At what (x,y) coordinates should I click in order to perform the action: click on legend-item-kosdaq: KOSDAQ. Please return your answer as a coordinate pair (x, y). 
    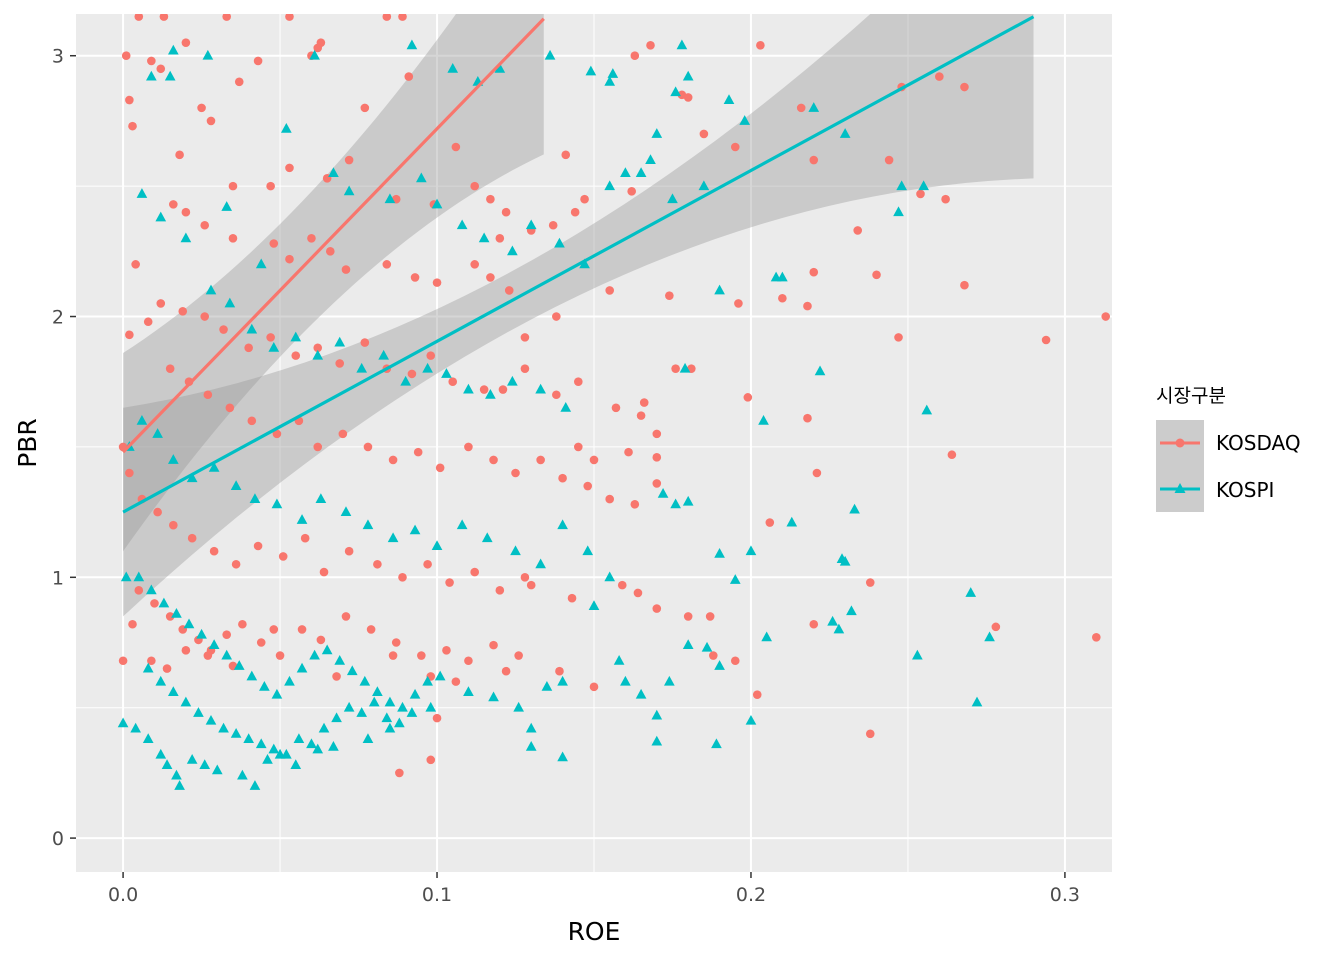
    Looking at the image, I should click on (1228, 443).